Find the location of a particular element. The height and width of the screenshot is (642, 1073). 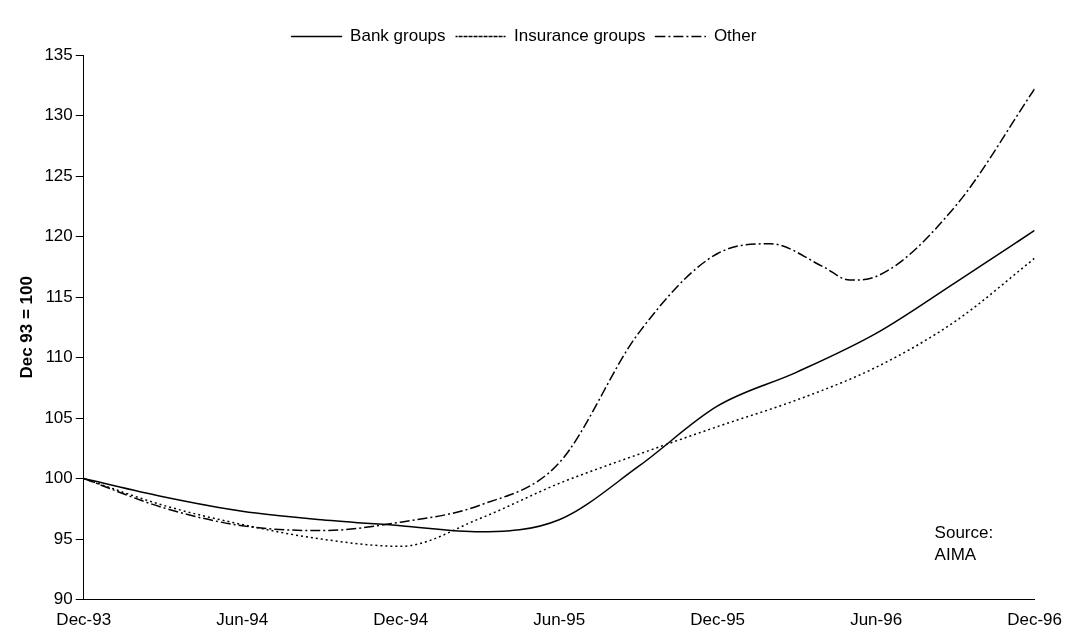

y-tick-label: 95 is located at coordinates (63, 538).